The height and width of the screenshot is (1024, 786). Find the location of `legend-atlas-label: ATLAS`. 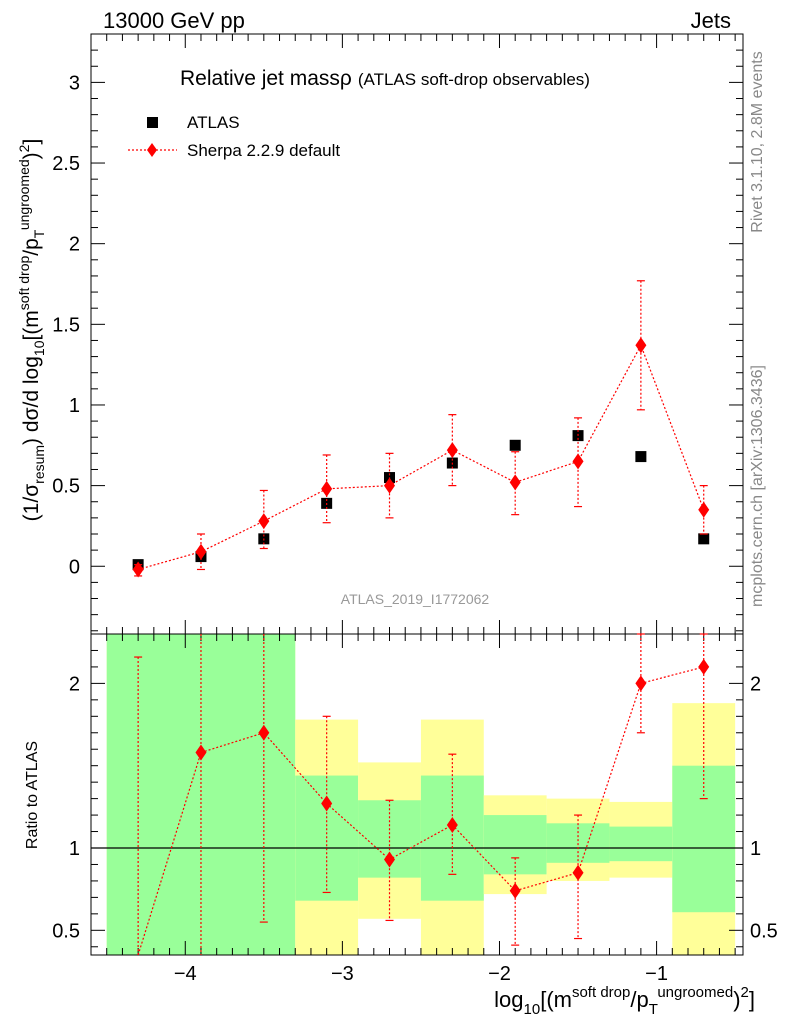

legend-atlas-label: ATLAS is located at coordinates (213, 122).